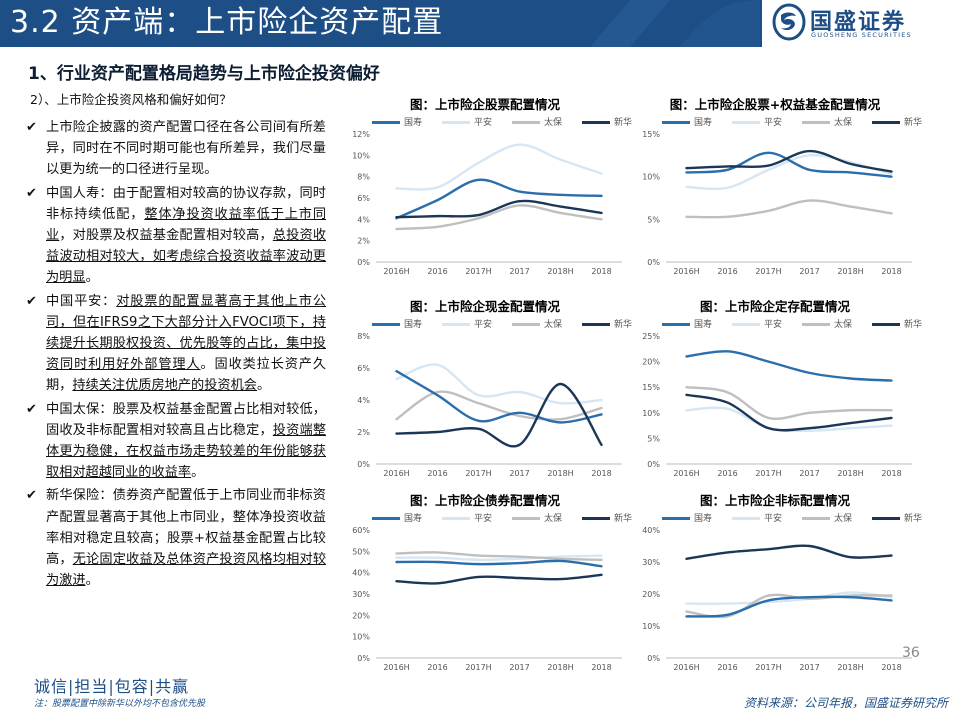 Image resolution: width=960 pixels, height=720 pixels. Describe the element at coordinates (727, 271) in the screenshot. I see `x-tick-label: 2016` at that location.